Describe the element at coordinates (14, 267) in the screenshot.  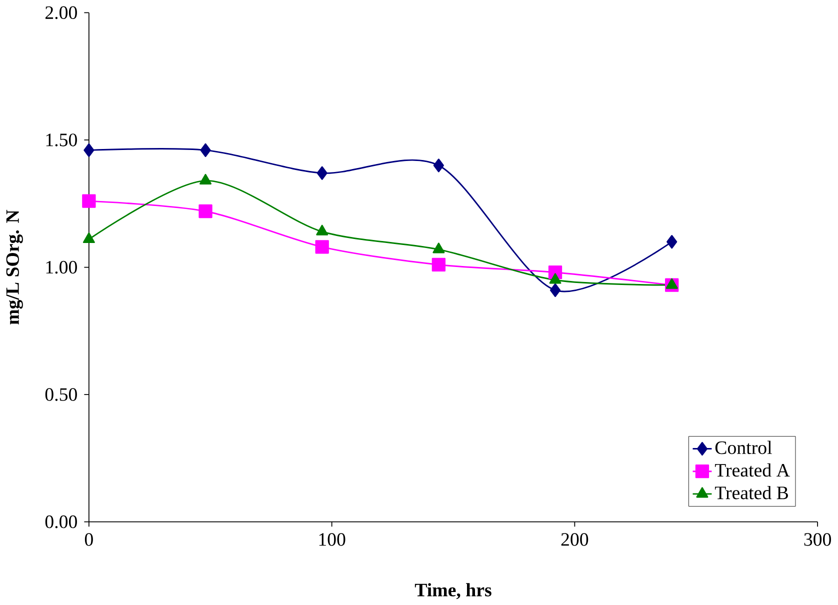
I see `y-axis-title: mg/L SOrg. N` at that location.